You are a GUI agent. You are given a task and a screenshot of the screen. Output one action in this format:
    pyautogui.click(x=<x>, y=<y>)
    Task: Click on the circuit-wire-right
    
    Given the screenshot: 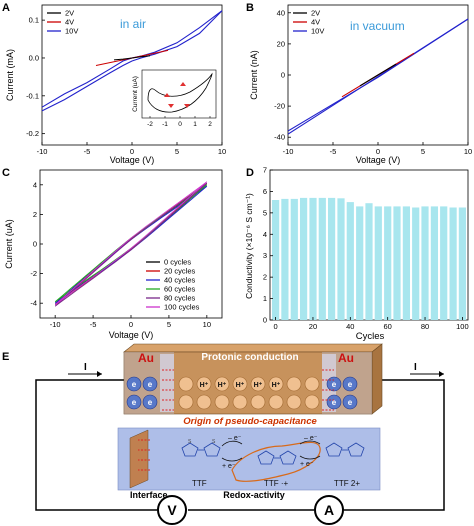 What is the action you would take?
    pyautogui.click(x=394, y=445)
    